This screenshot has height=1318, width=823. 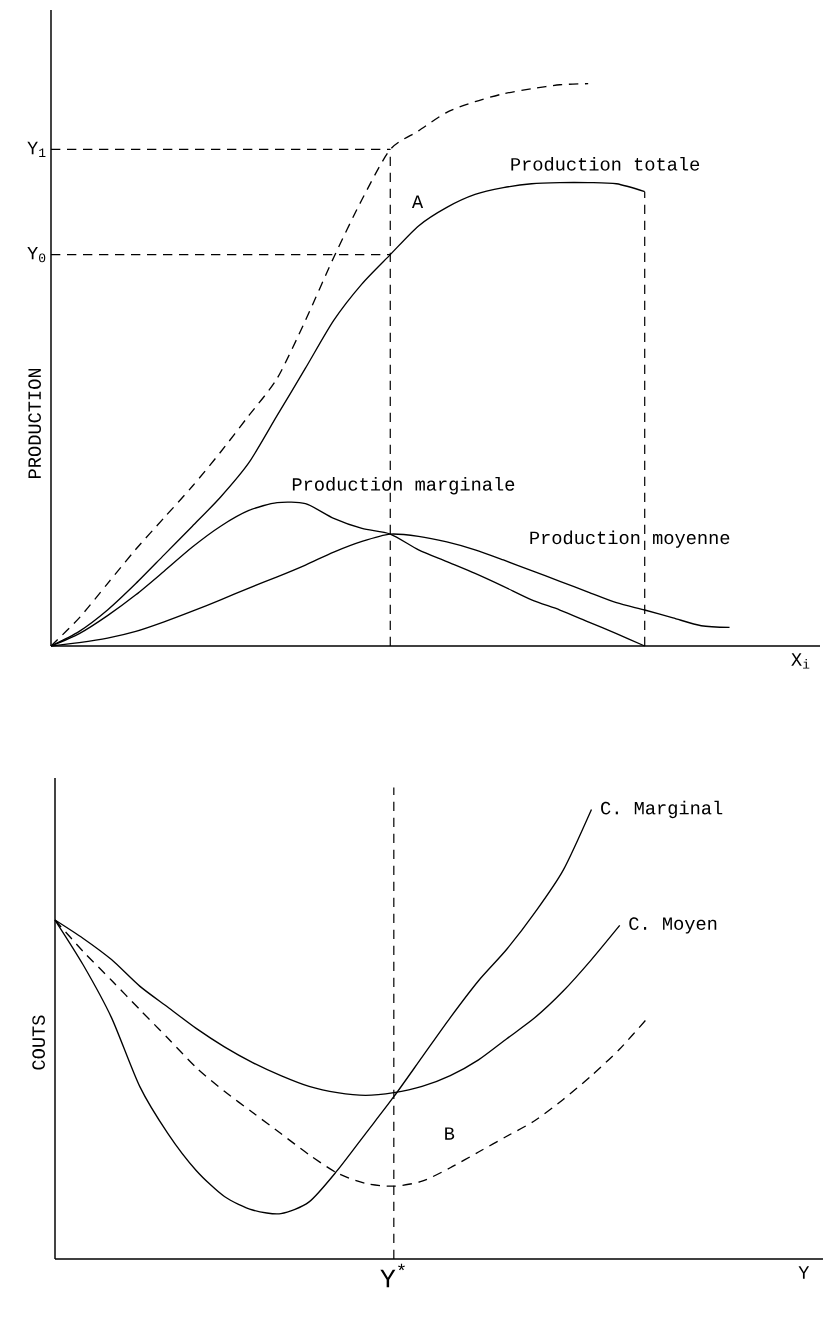 I want to click on series-label: Production marginale, so click(x=403, y=486).